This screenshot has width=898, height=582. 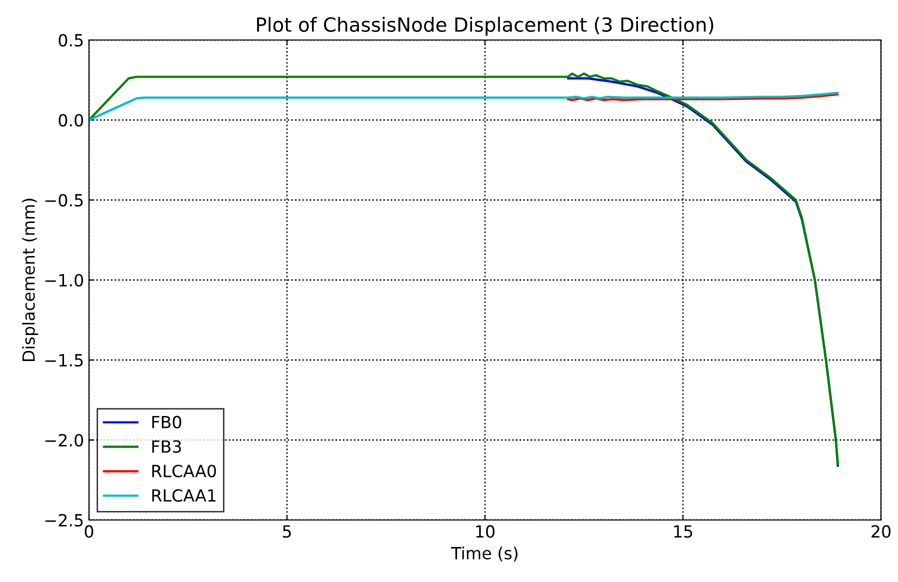 What do you see at coordinates (64, 200) in the screenshot?
I see `y-tick-label: −0.5` at bounding box center [64, 200].